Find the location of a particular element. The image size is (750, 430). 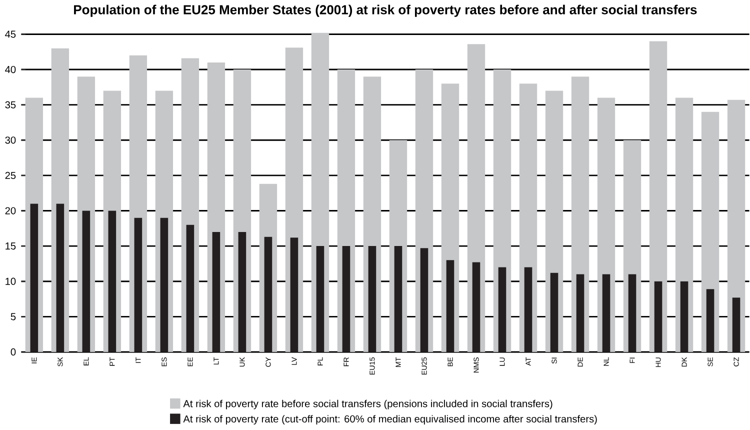

y-tick-label: 0 is located at coordinates (13, 352).